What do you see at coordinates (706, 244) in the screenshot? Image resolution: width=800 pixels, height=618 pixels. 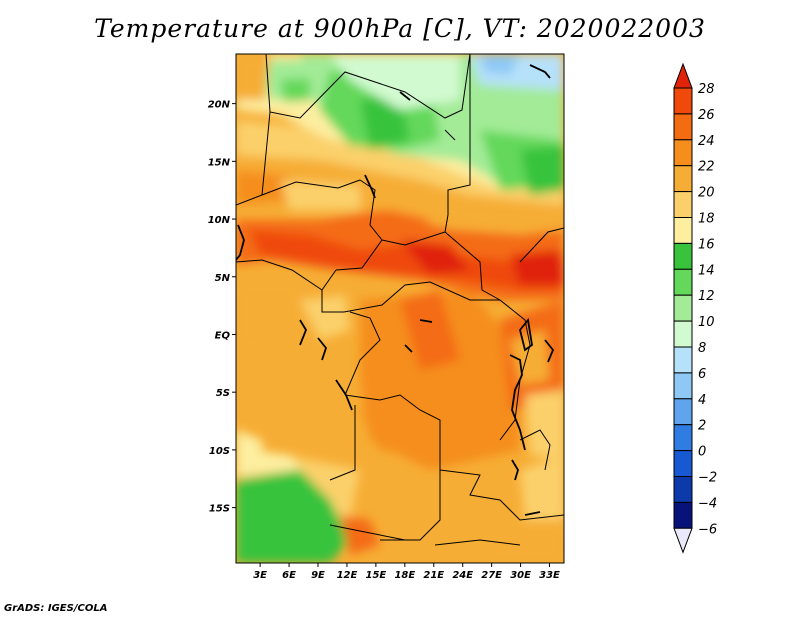 I see `colorbar-label: 16` at bounding box center [706, 244].